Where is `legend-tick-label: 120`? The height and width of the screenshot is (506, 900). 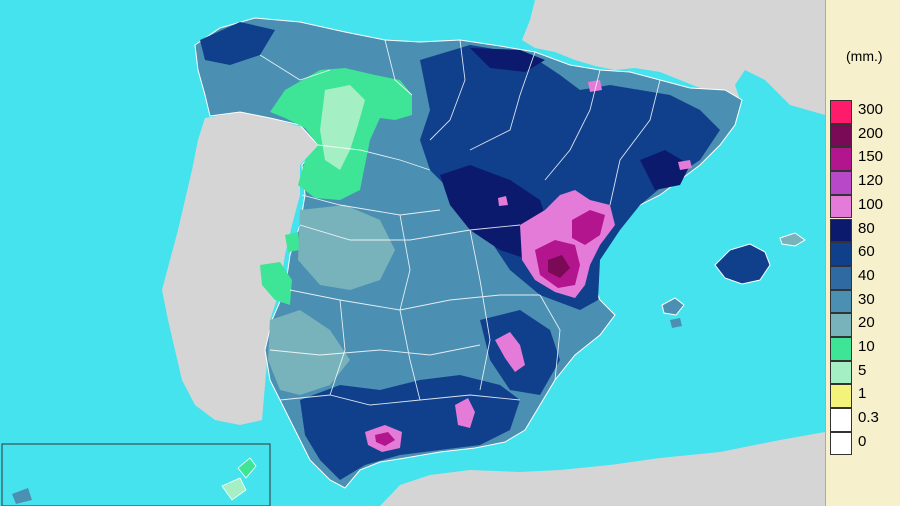 legend-tick-label: 120 is located at coordinates (870, 181).